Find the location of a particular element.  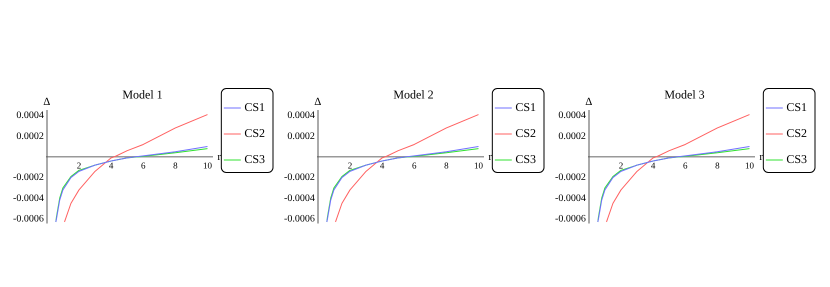

chart-title: Model 2 is located at coordinates (413, 94).